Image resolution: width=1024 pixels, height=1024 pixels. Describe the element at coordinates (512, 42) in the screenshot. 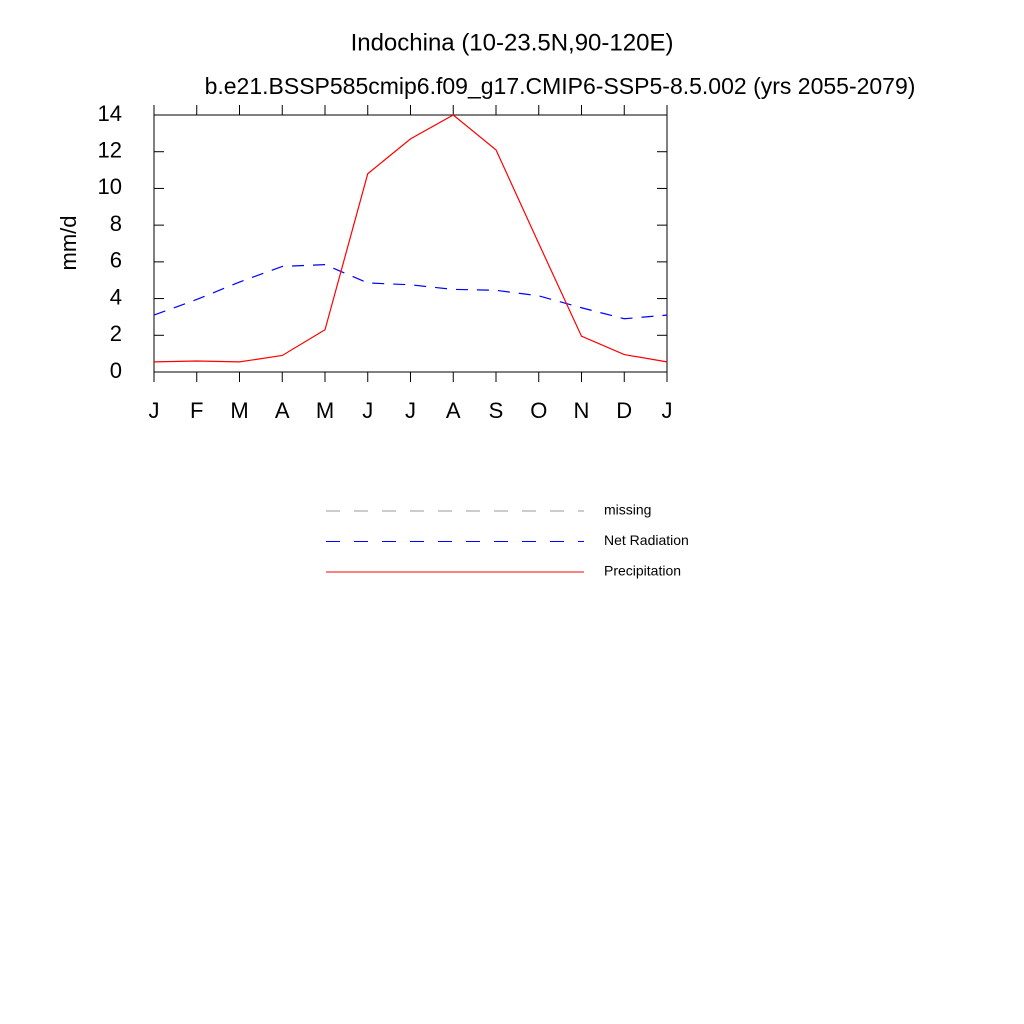

I see `chart-title: Indochina (10-23.5N,90-120E)` at that location.